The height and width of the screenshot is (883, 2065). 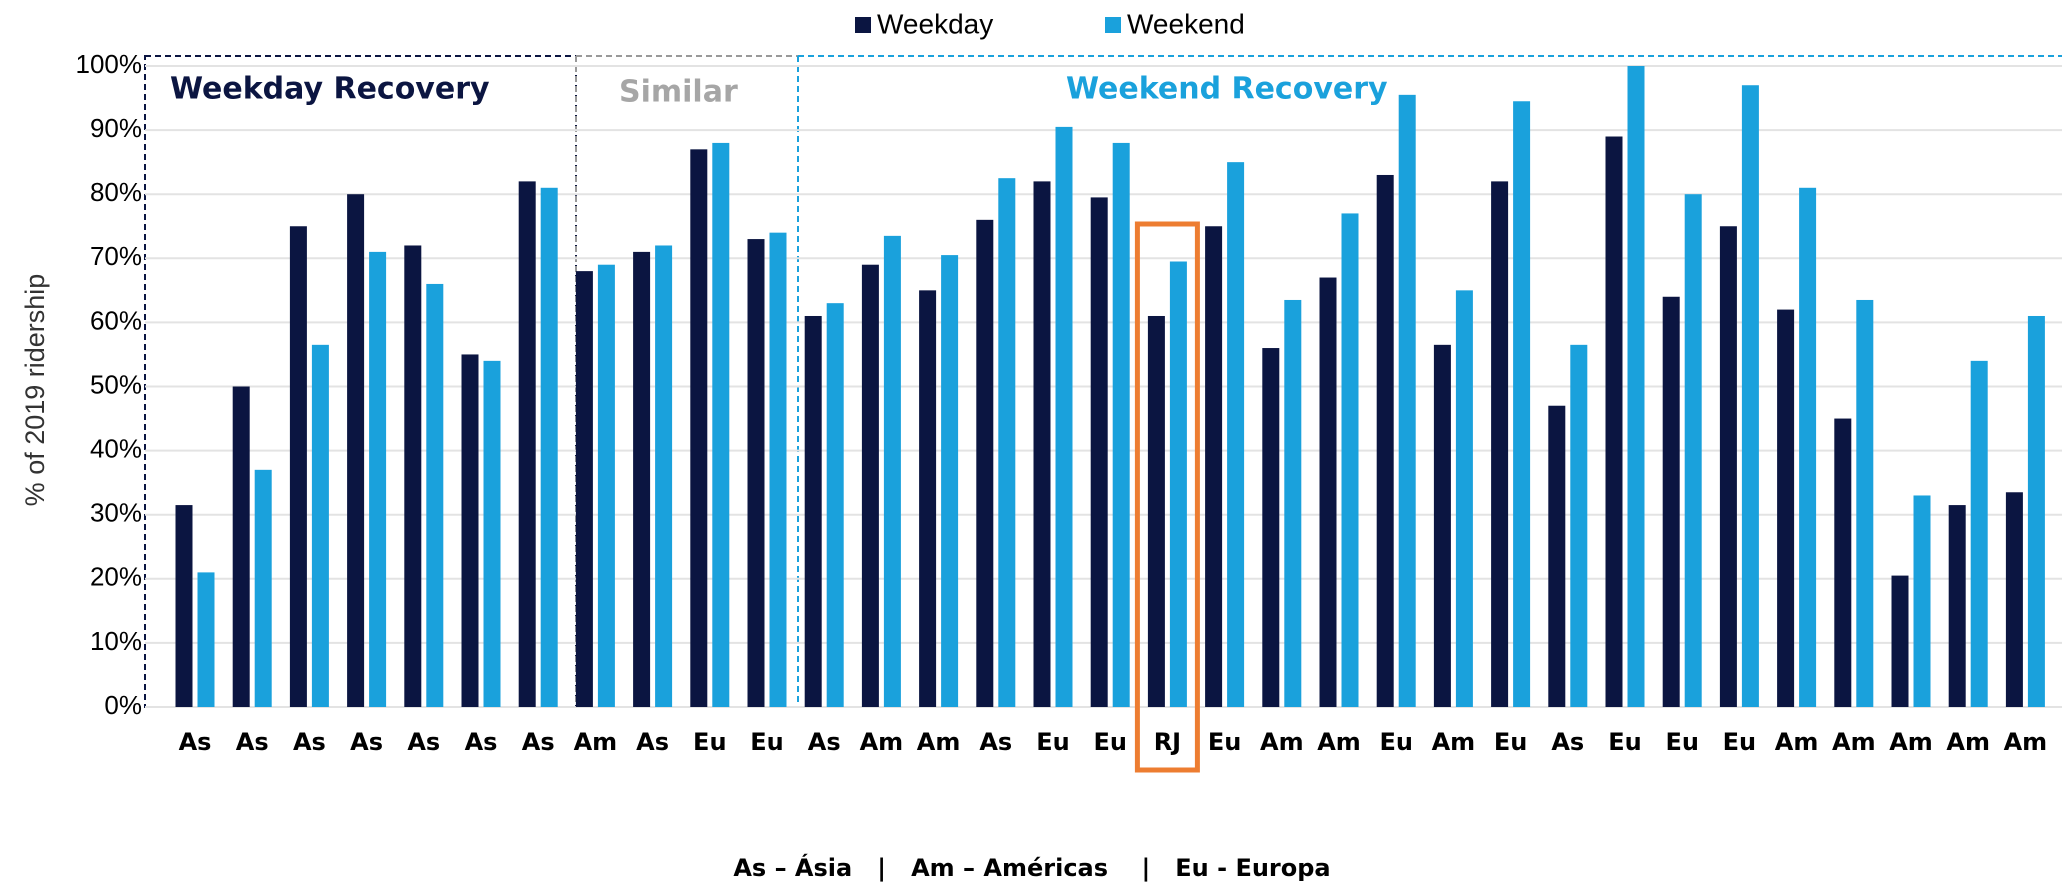 What do you see at coordinates (1113, 25) in the screenshot?
I see `legend-swatch` at bounding box center [1113, 25].